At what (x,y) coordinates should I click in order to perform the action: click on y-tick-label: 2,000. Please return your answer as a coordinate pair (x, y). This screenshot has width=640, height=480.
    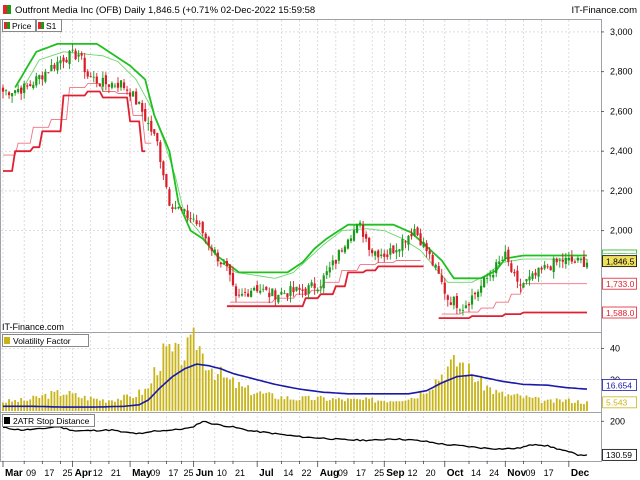
    Looking at the image, I should click on (621, 231).